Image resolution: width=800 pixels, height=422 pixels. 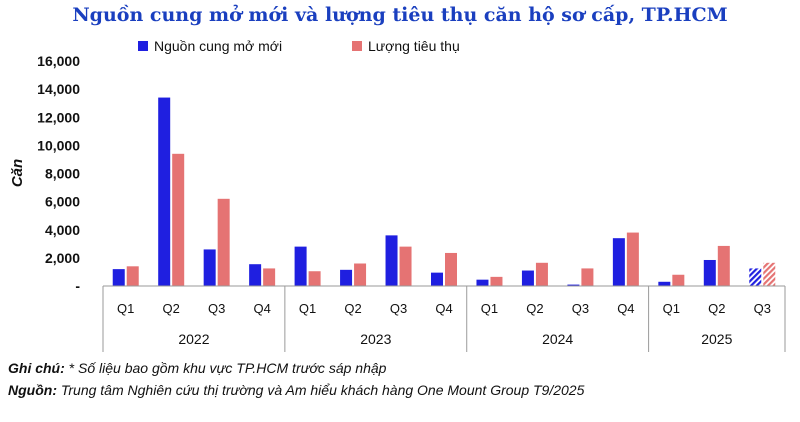 What do you see at coordinates (218, 46) in the screenshot?
I see `legend-label: Nguồn cung mở mới` at bounding box center [218, 46].